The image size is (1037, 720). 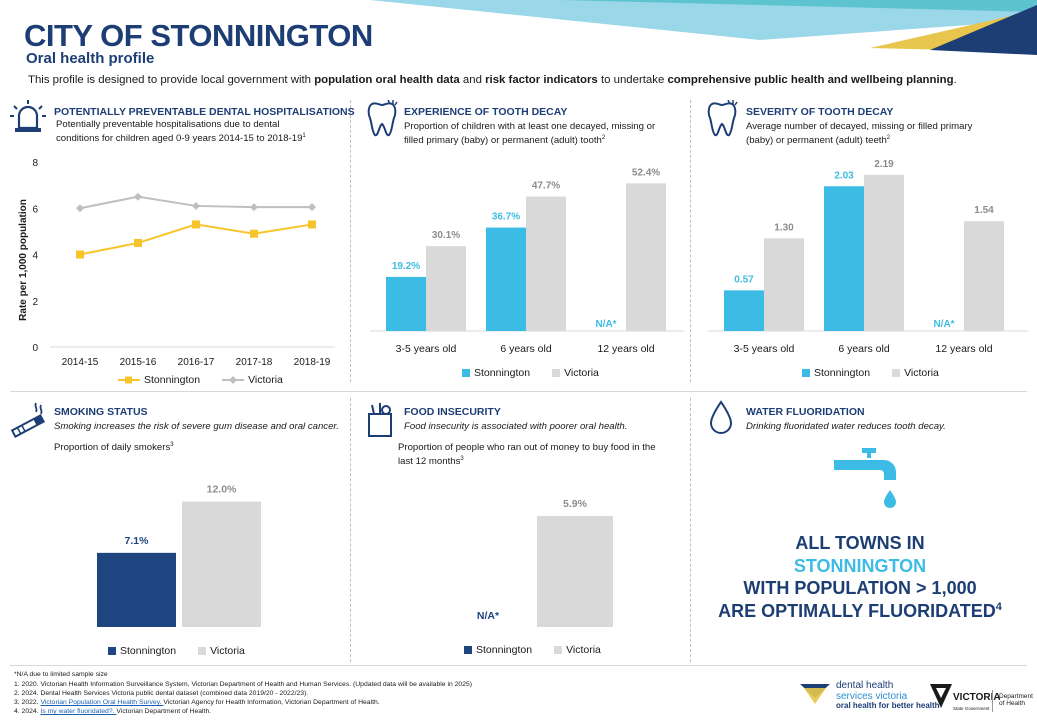 I want to click on tap-icon, so click(x=865, y=478).